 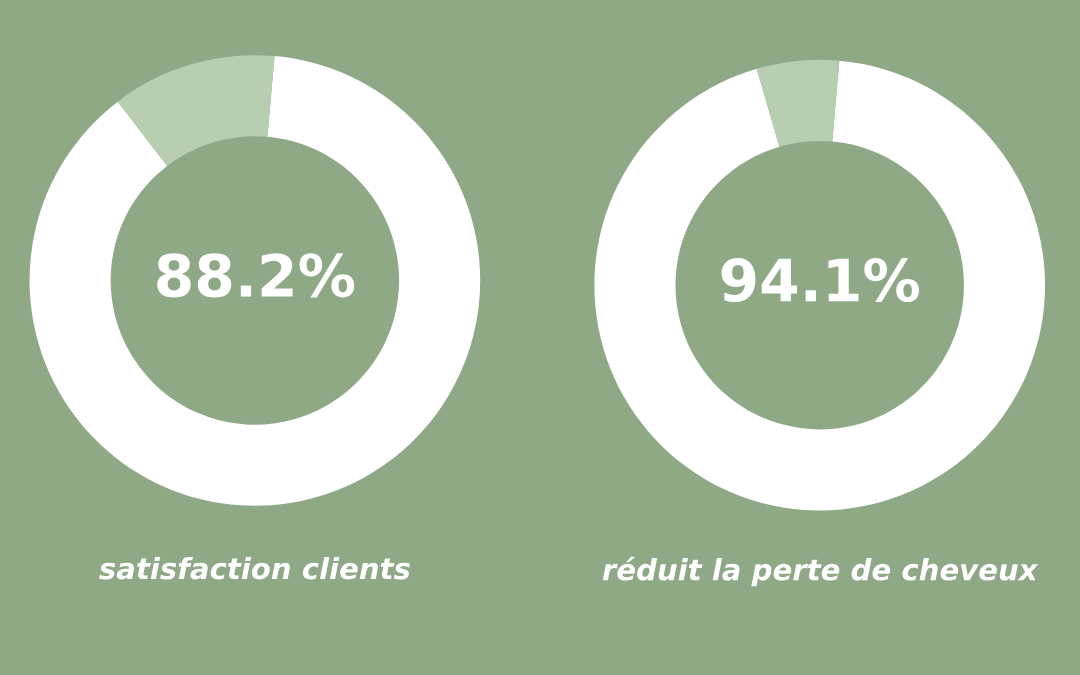 What do you see at coordinates (820, 280) in the screenshot?
I see `data-label: 94.1%` at bounding box center [820, 280].